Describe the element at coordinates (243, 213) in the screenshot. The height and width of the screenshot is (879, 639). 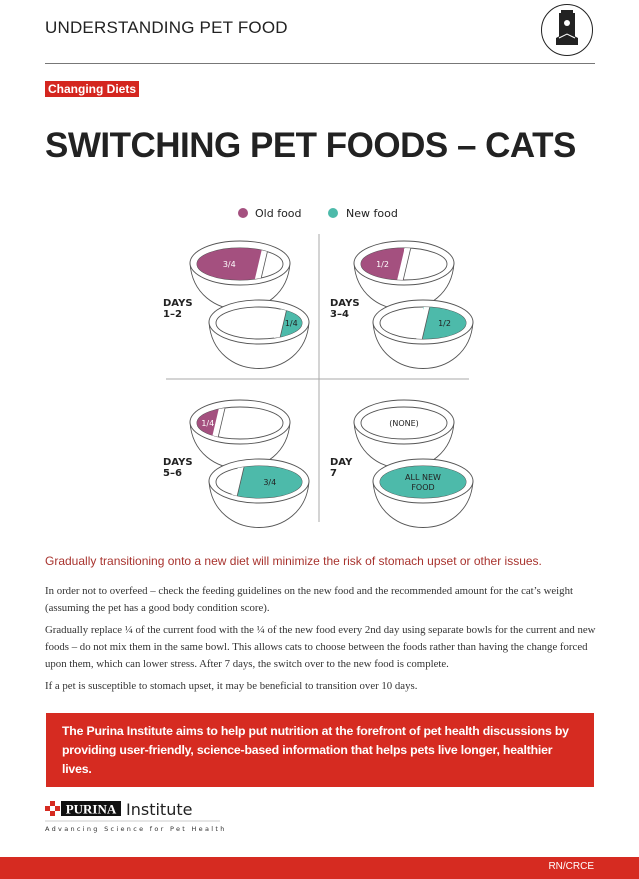
I see `old-food-legend-dot` at that location.